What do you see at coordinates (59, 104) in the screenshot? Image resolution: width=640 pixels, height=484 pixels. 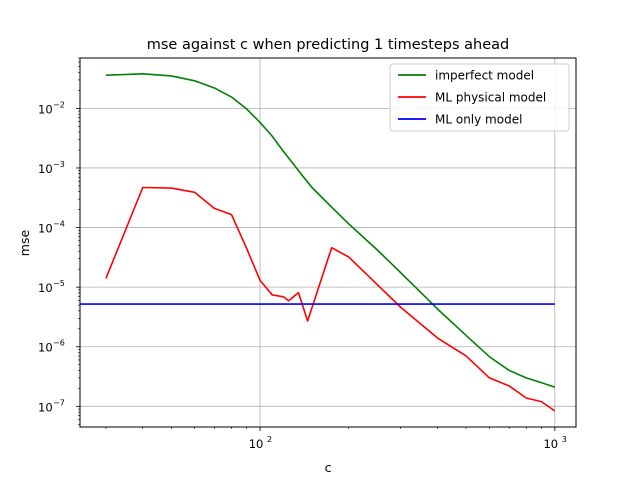 I see `y-tick-exponent: −2` at bounding box center [59, 104].